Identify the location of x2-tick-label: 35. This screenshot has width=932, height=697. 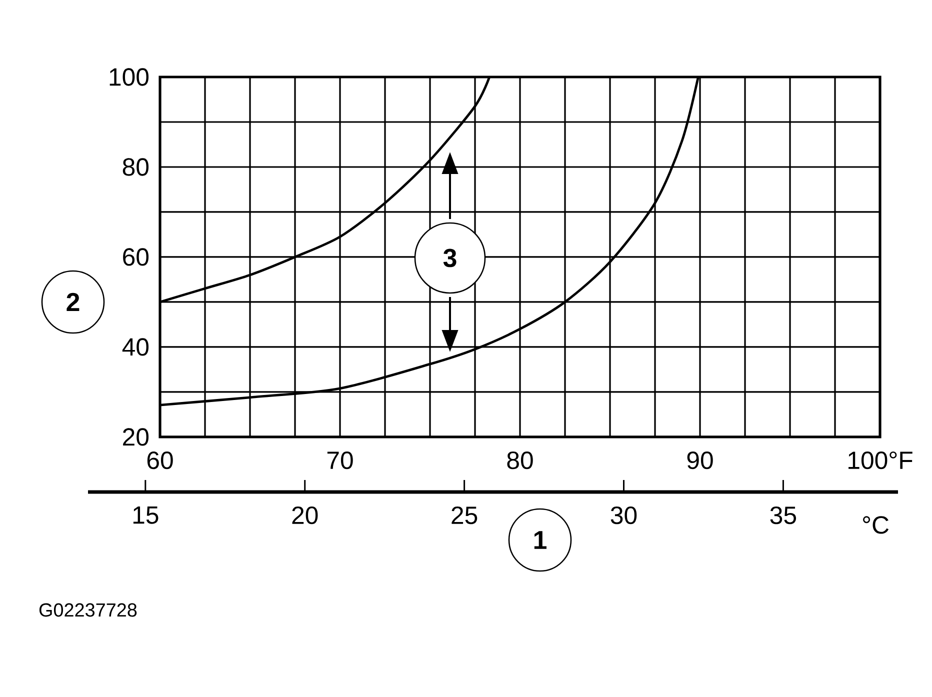
(783, 515).